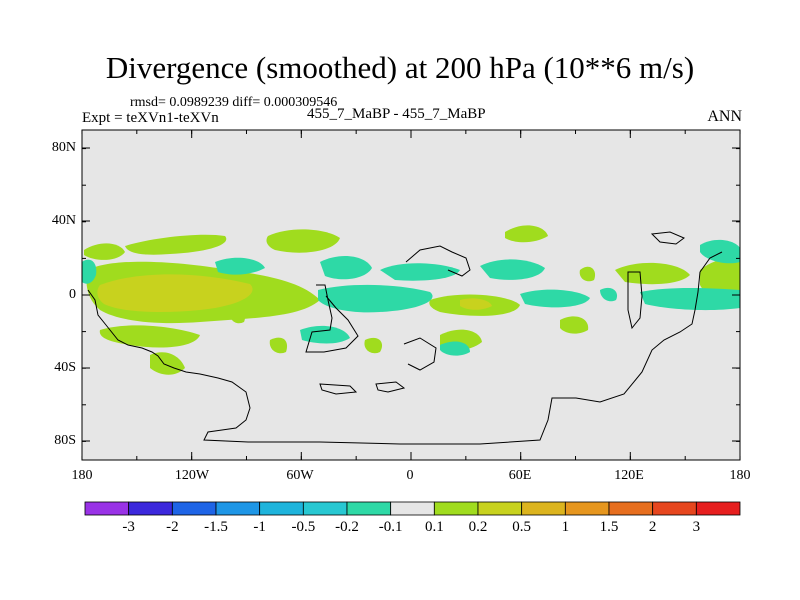 The image size is (800, 600). Describe the element at coordinates (303, 241) in the screenshot. I see `contour-green-north-atlantic` at that location.